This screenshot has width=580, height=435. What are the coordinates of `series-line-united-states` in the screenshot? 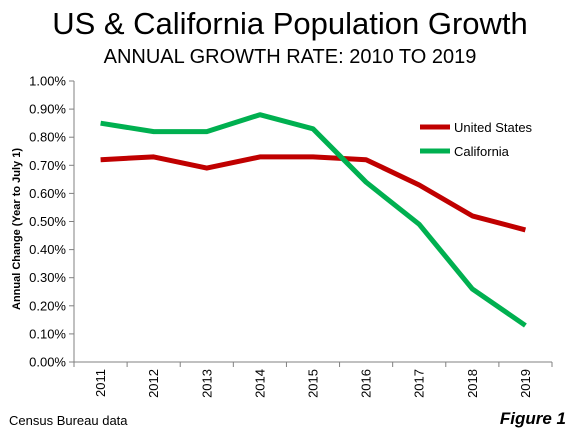 It's located at (313, 193).